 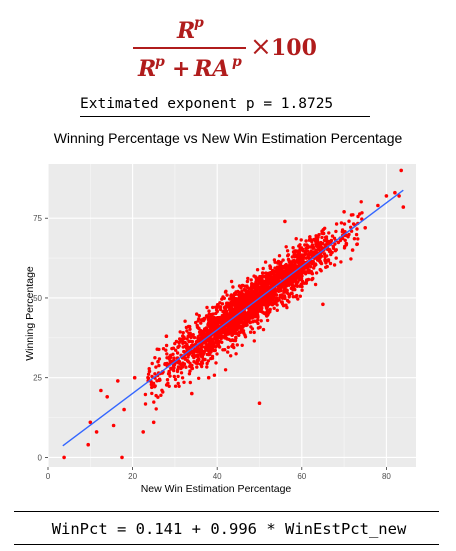 What do you see at coordinates (226, 511) in the screenshot?
I see `regression-top-rule` at bounding box center [226, 511].